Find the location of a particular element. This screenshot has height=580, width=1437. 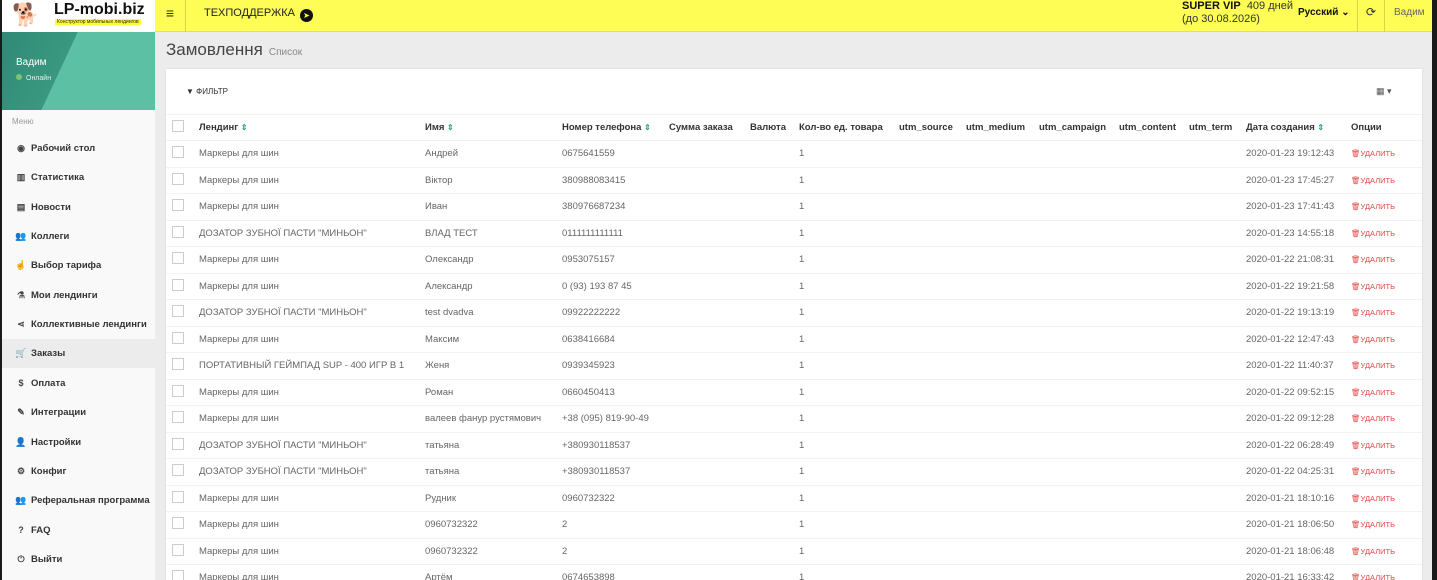

sidebar-item-3: ▤ Новости is located at coordinates (78, 207).